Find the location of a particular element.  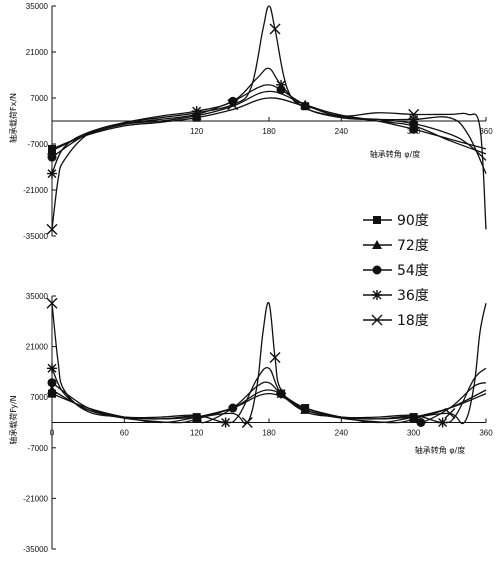

marker-s2-p3 is located at coordinates (421, 422).